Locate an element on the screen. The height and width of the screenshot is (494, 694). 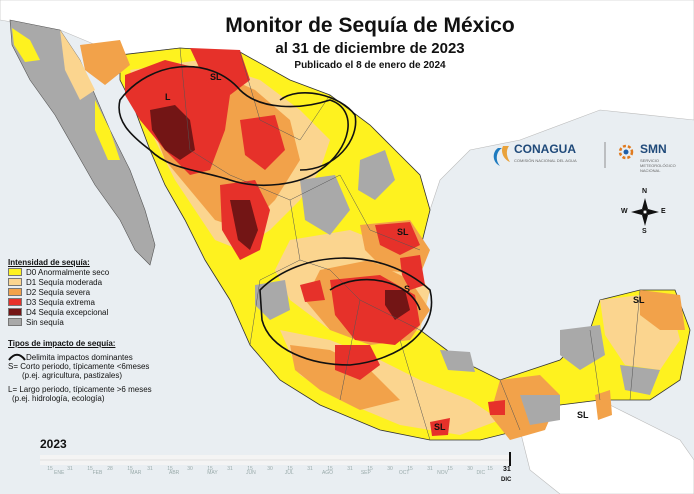
legend-item-d4: D4 Sequía excepcional is located at coordinates (58, 312).